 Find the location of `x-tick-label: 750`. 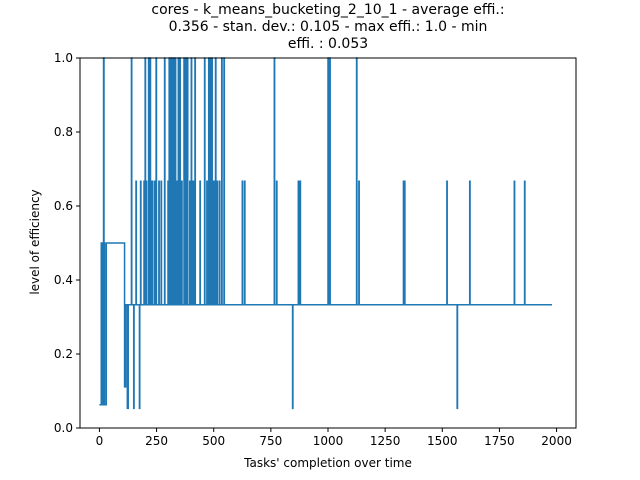

x-tick-label: 750 is located at coordinates (270, 441).